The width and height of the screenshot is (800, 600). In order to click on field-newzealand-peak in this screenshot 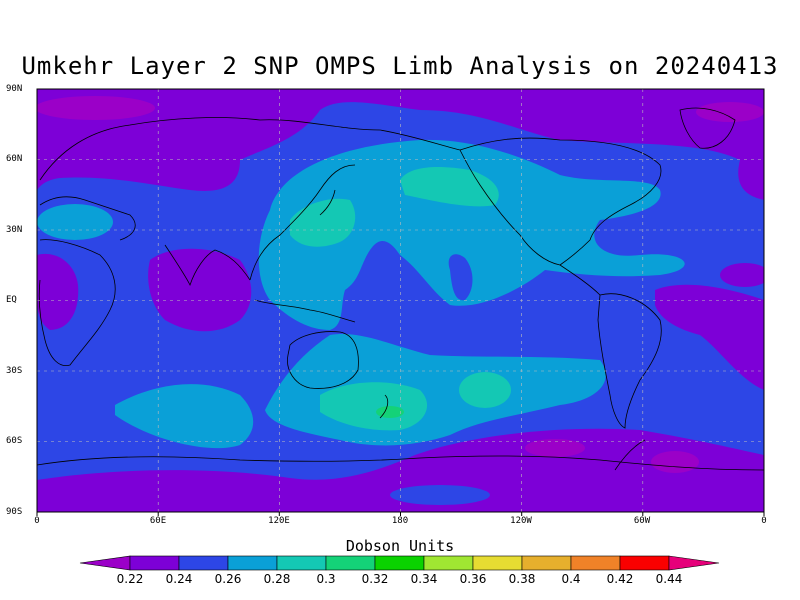, I will do `click(390, 412)`.